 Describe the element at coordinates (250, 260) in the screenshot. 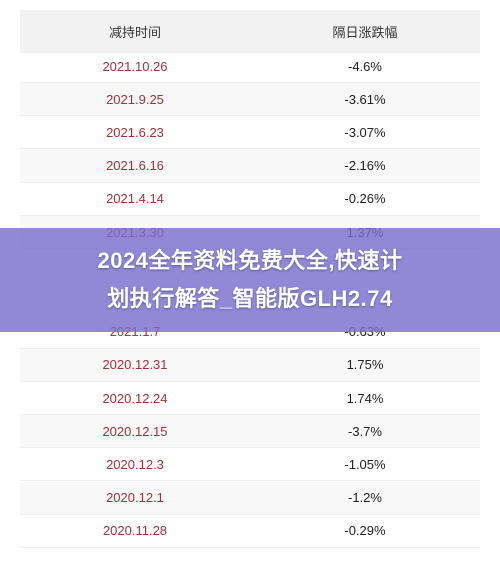

I see `banner-line: 2024全年资料免费大全,快速计` at that location.